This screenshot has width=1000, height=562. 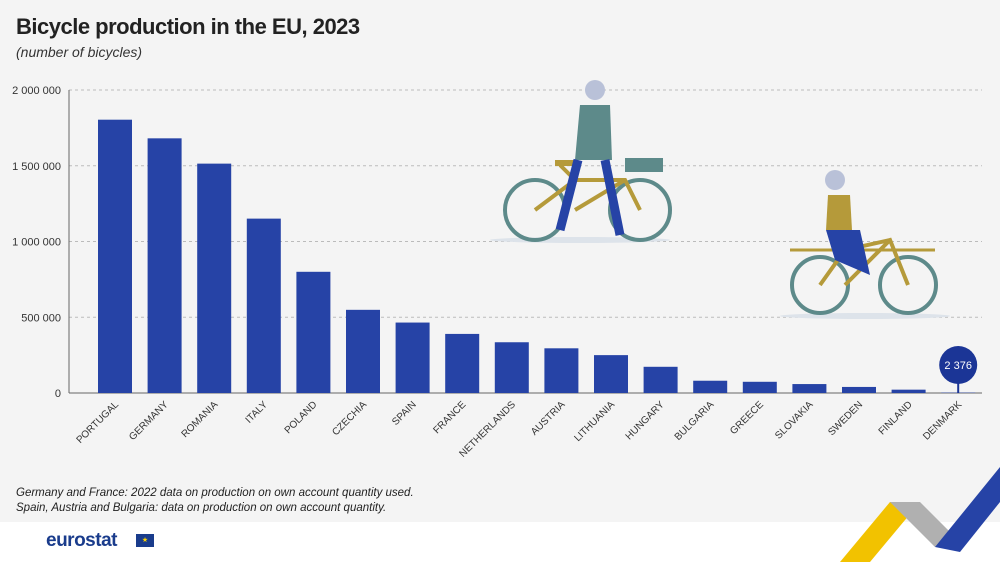 What do you see at coordinates (58, 394) in the screenshot?
I see `y-tick-label: 0` at bounding box center [58, 394].